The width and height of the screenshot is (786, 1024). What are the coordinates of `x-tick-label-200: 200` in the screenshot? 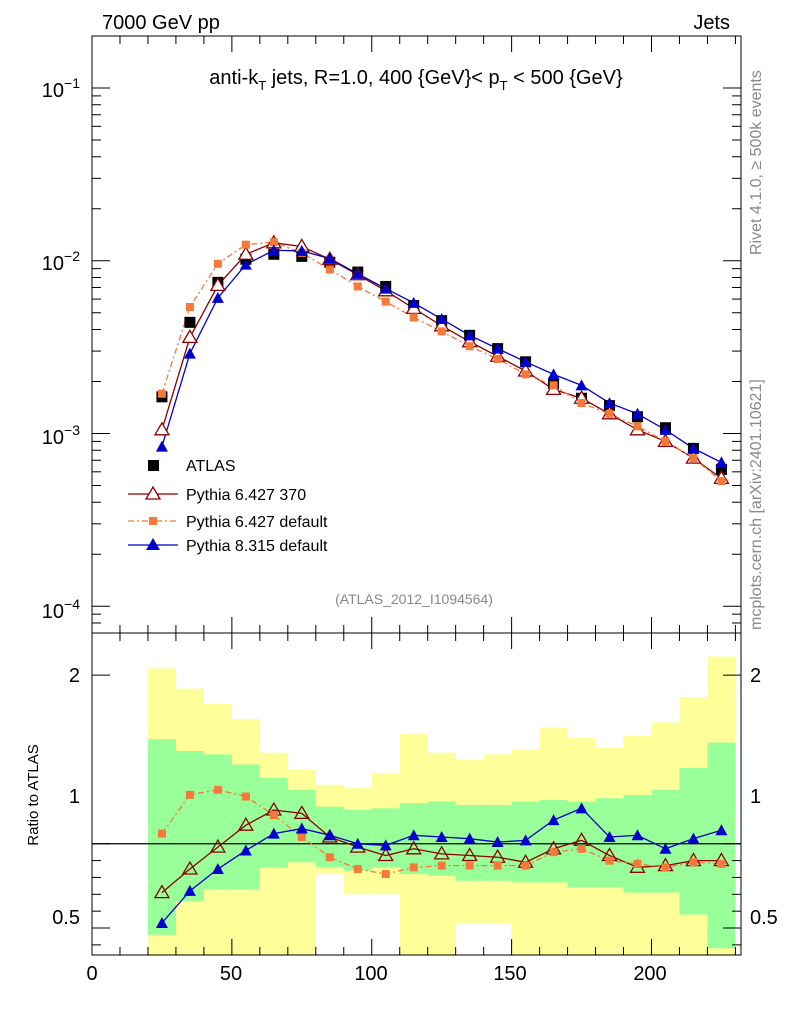 It's located at (649, 974).